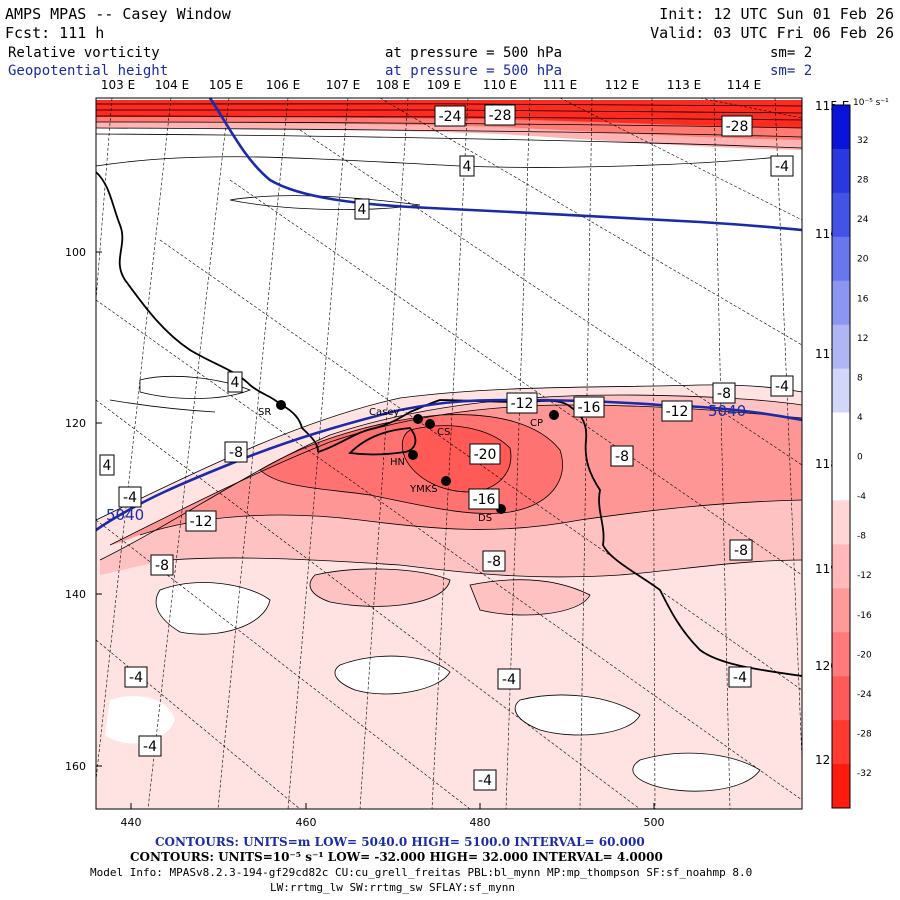  What do you see at coordinates (860, 458) in the screenshot?
I see `colorbar-level-label: 0` at bounding box center [860, 458].